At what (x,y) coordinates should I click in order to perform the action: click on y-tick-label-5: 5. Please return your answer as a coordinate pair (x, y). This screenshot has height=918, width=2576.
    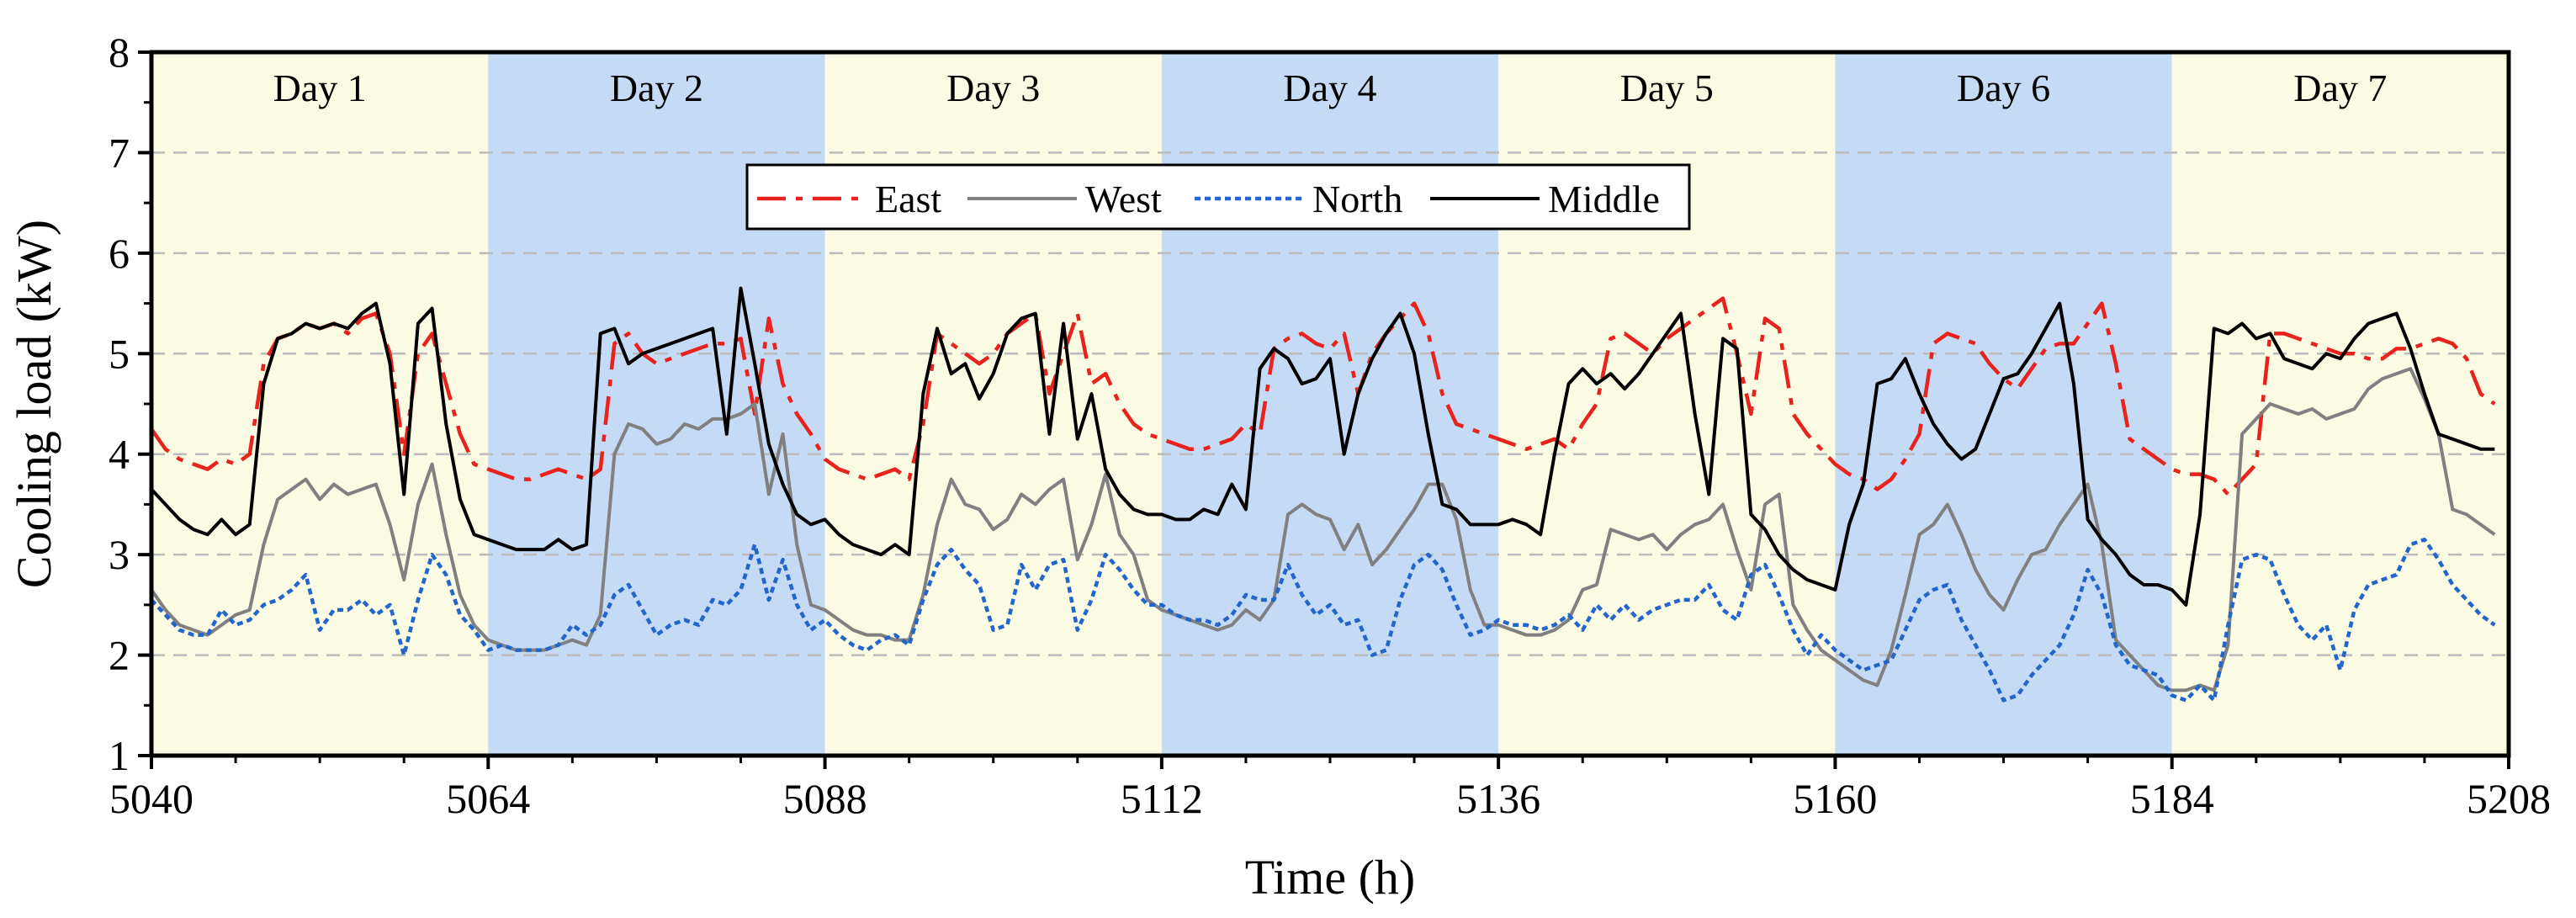
    Looking at the image, I should click on (119, 353).